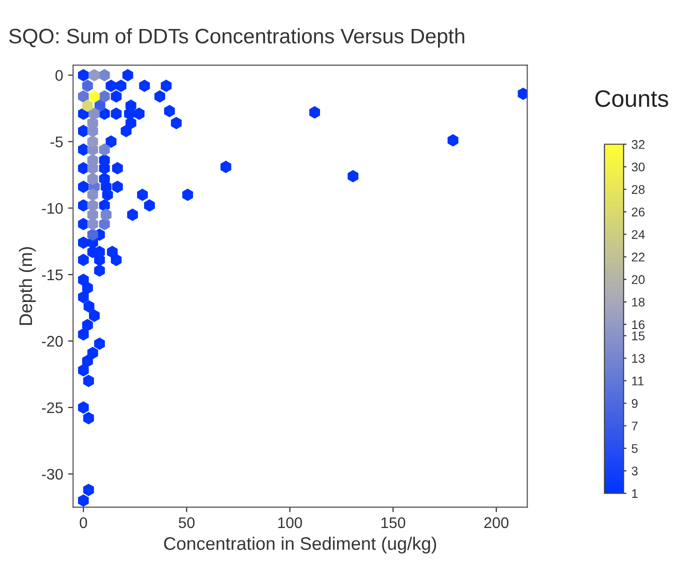  Describe the element at coordinates (631, 98) in the screenshot. I see `color-bar-title: Counts` at that location.